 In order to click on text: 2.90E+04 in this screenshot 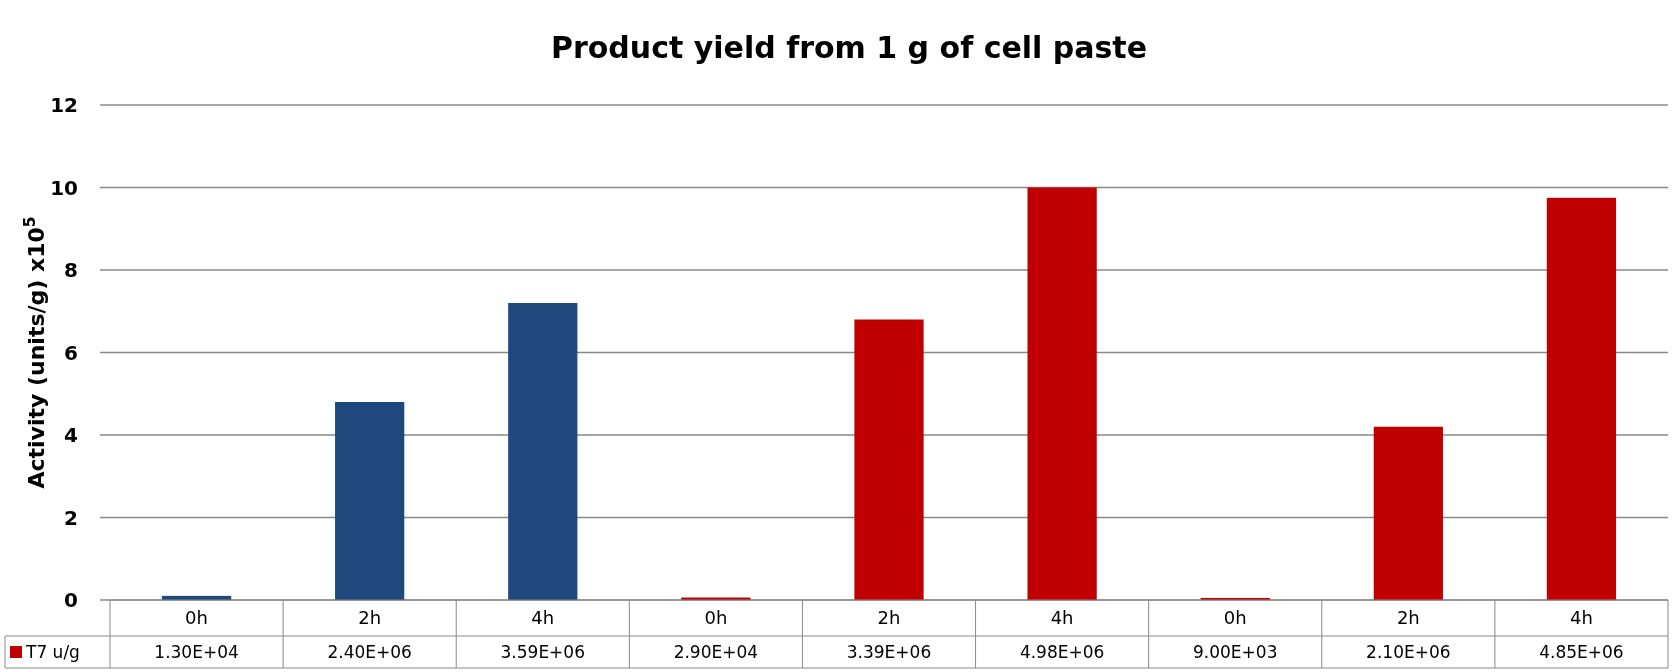, I will do `click(716, 651)`.